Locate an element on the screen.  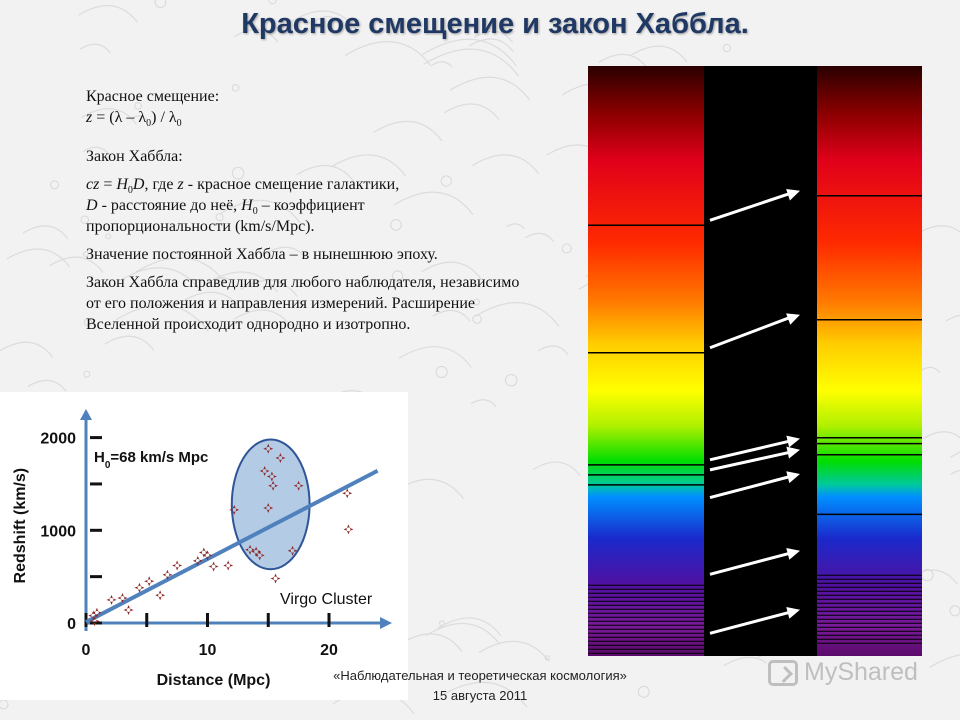
footer-date: 15 августа 2011 is located at coordinates (480, 695).